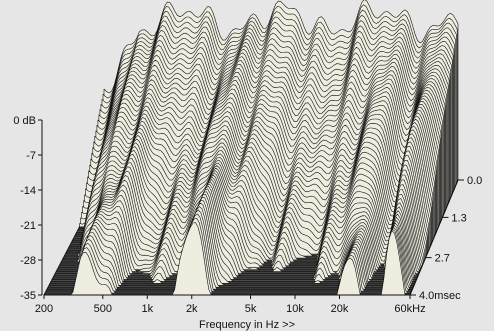 The image size is (494, 331). I want to click on x-tick-label: 1k, so click(147, 309).